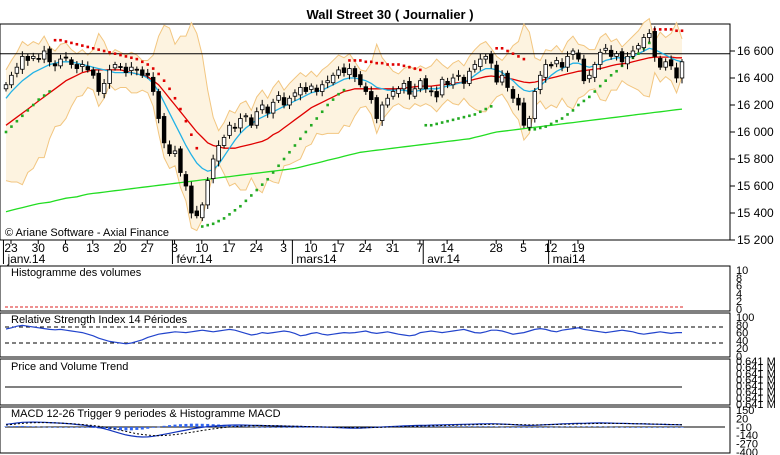  Describe the element at coordinates (747, 436) in the screenshot. I see `axis-tick-label: -140` at that location.